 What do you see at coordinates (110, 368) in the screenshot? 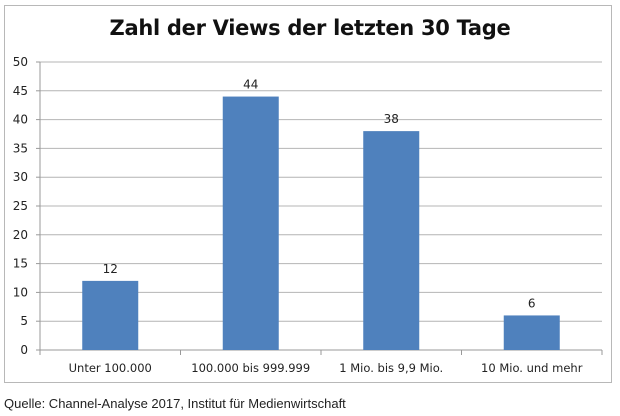
I see `x-category-label: Unter 100.000` at bounding box center [110, 368].